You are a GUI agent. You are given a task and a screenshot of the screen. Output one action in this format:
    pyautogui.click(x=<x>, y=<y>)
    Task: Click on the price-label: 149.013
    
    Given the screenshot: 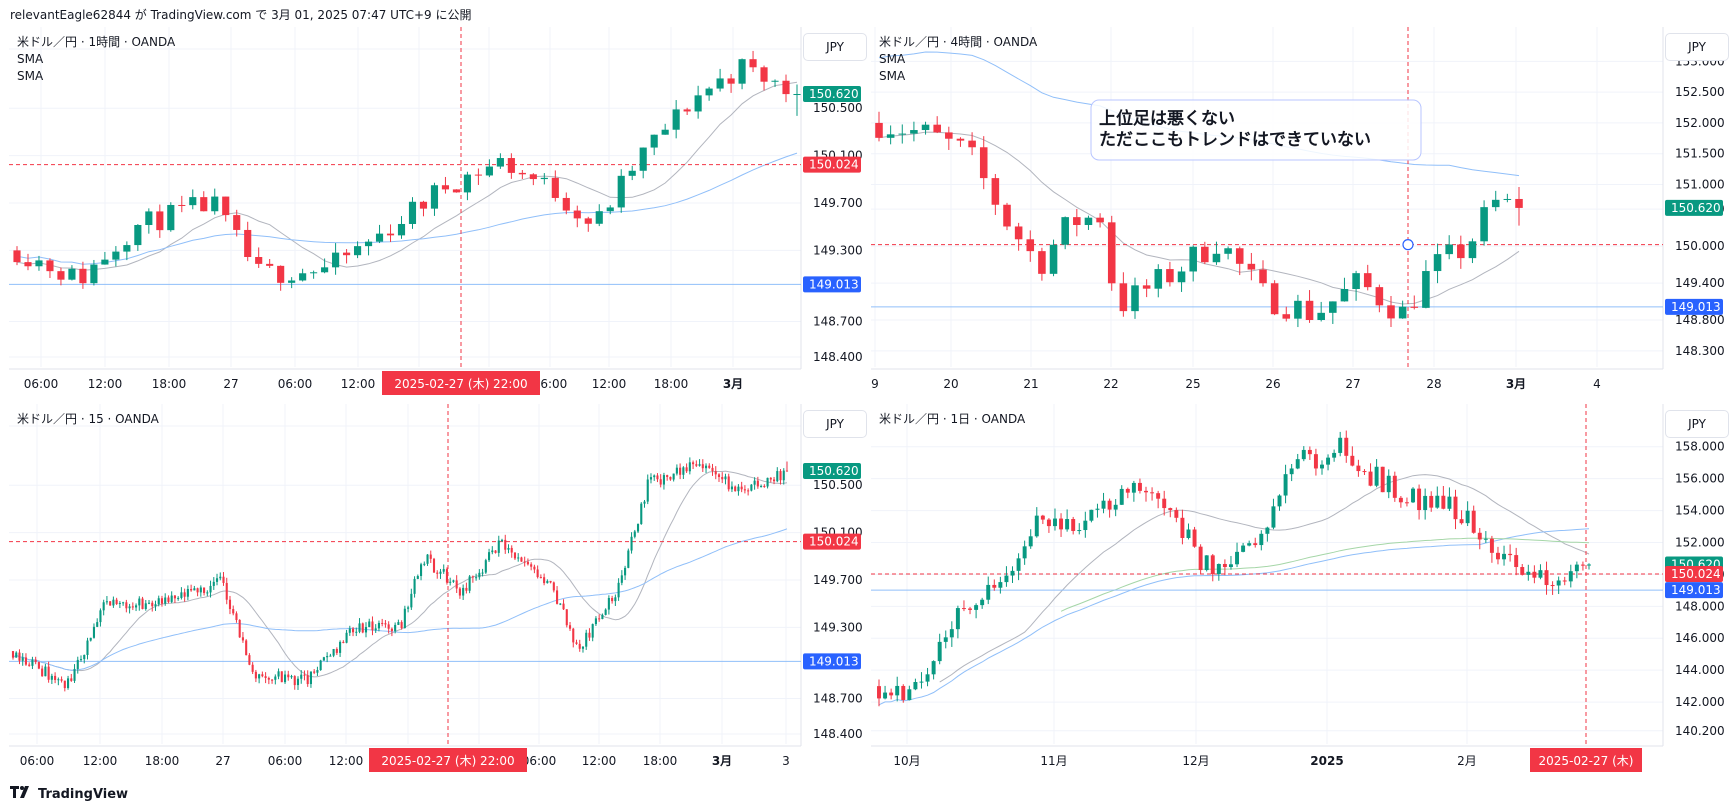 What is the action you would take?
    pyautogui.click(x=834, y=284)
    